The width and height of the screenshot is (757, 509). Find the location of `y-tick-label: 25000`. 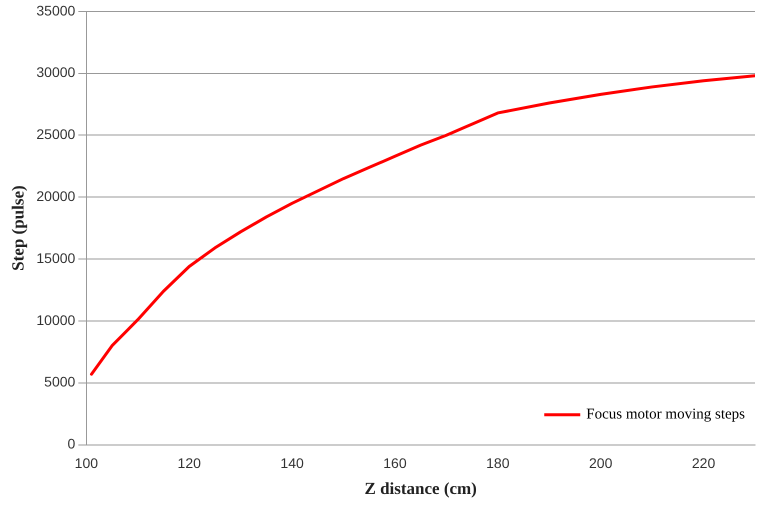

y-tick-label: 25000 is located at coordinates (56, 134).